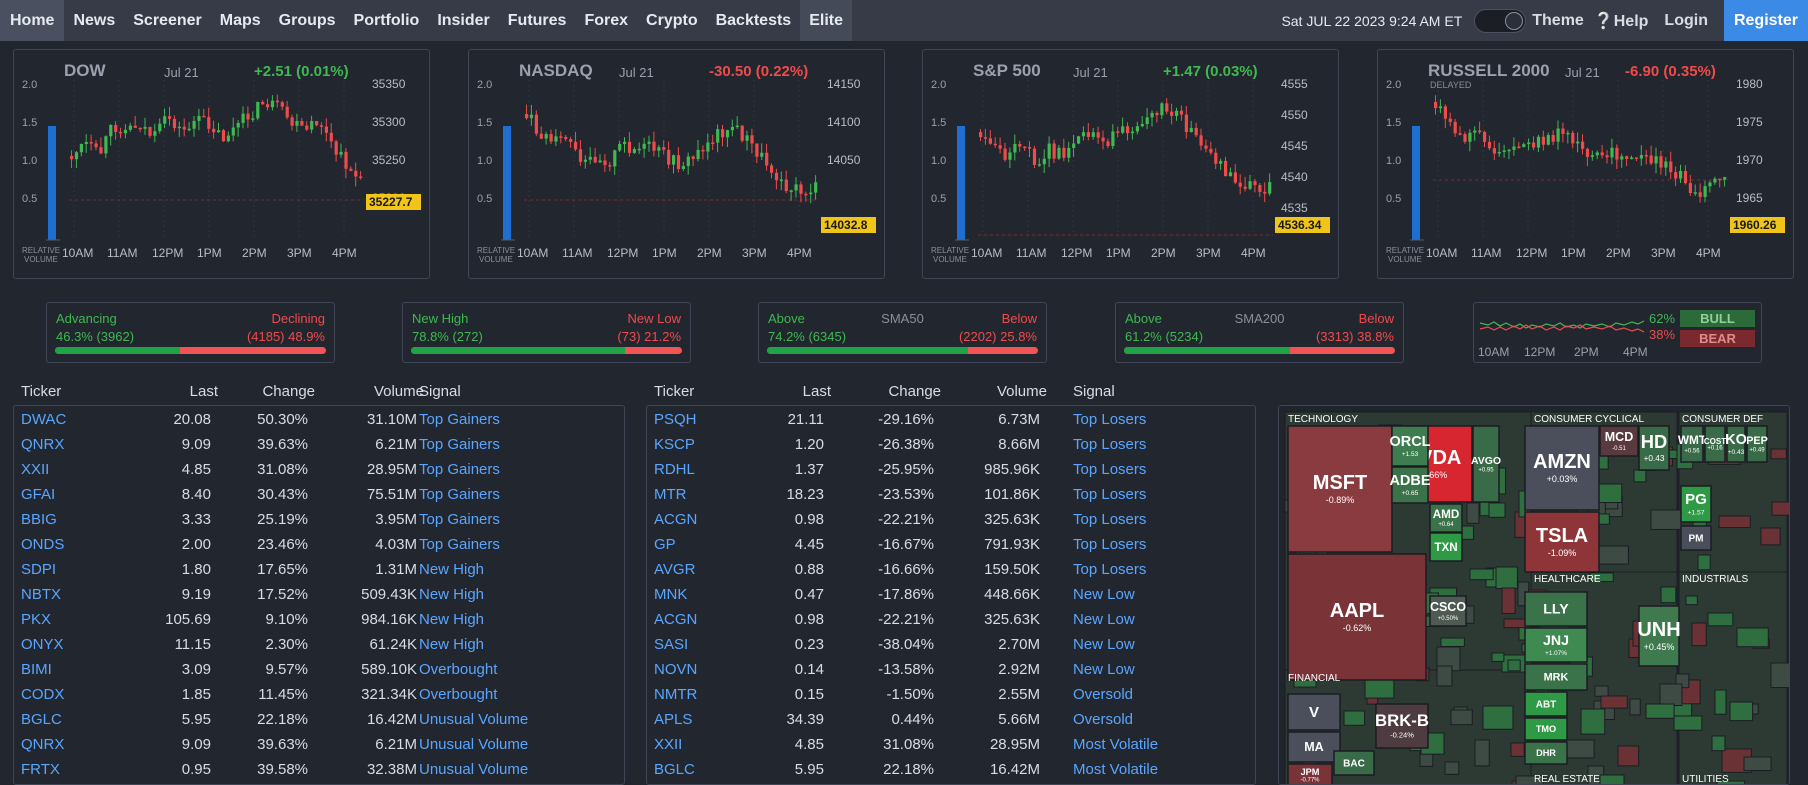  What do you see at coordinates (319, 644) in the screenshot?
I see `table-row: ONYX 11.15 2.30% 61.24K New High` at bounding box center [319, 644].